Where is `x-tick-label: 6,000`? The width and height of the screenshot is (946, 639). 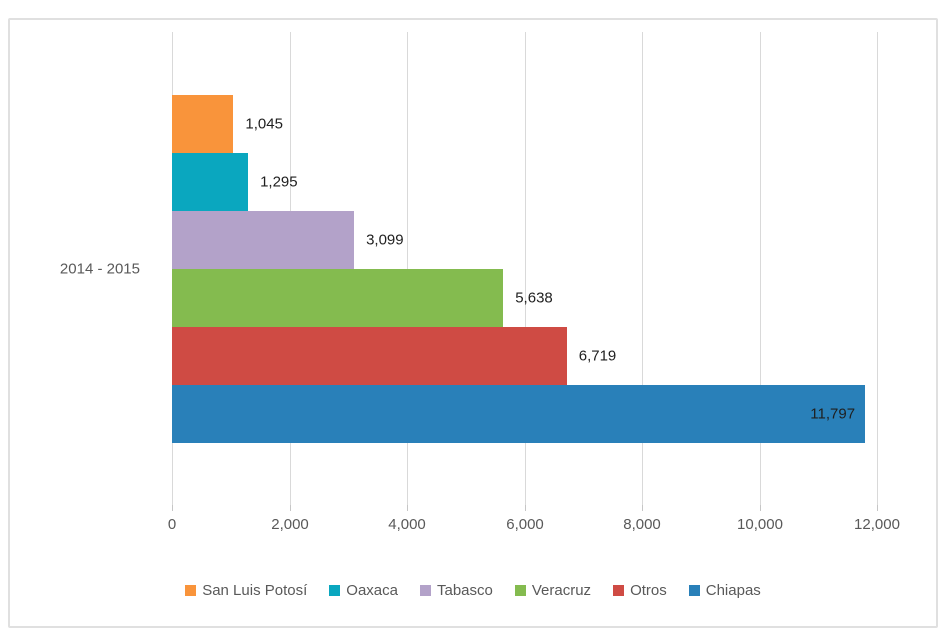
x-tick-label: 6,000 is located at coordinates (525, 524).